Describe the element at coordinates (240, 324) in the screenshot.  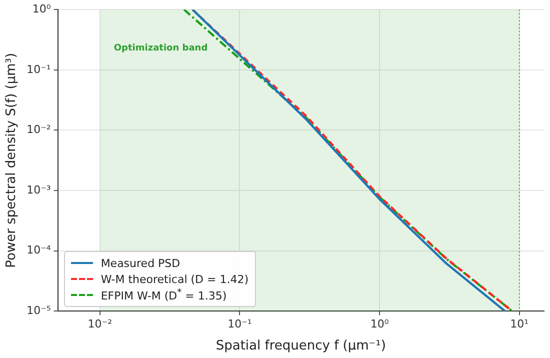
I see `x-tick-label: 10⁻¹` at that location.